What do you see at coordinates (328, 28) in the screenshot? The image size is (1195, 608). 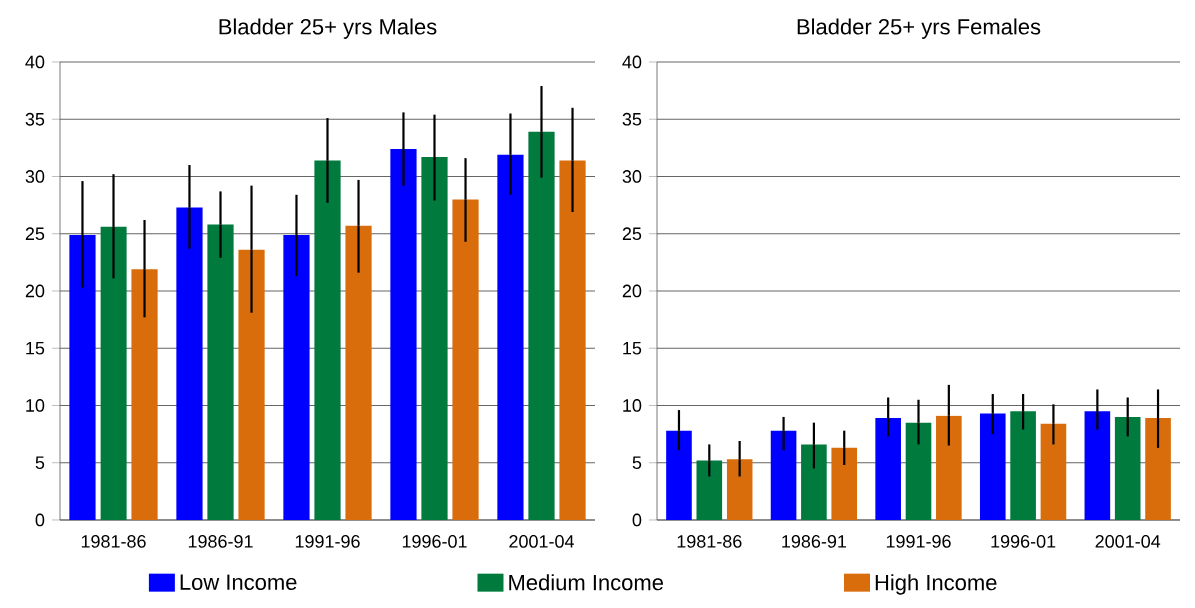 I see `chart-title: Bladder 25+ yrs Males` at bounding box center [328, 28].